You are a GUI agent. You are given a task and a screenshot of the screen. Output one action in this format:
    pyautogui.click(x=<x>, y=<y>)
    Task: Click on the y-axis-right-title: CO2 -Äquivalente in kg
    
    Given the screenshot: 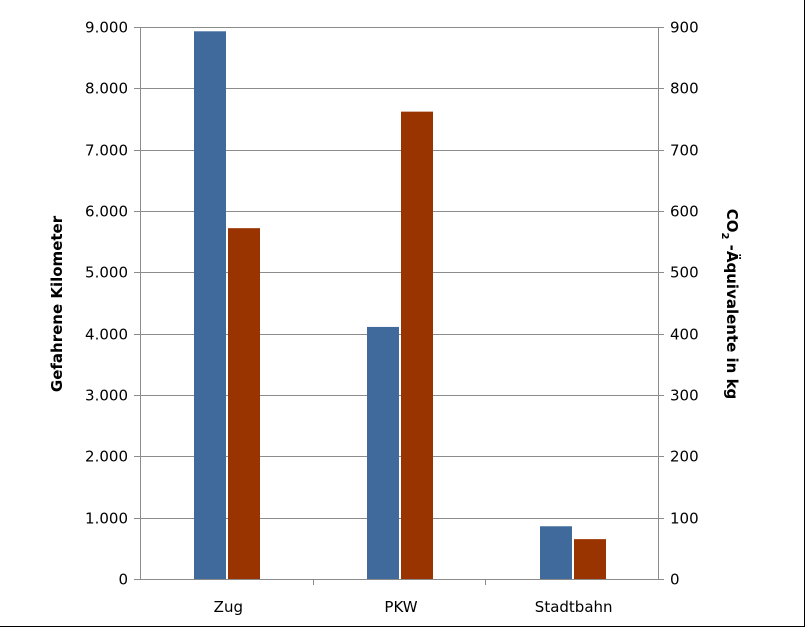 What is the action you would take?
    pyautogui.click(x=730, y=304)
    